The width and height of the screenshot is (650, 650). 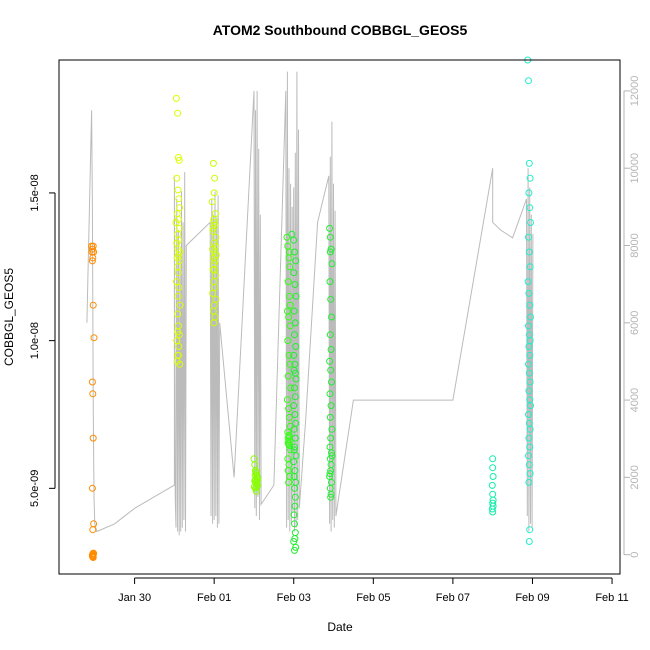 I want to click on y-tick-label: 1.5e-08, so click(x=35, y=192).